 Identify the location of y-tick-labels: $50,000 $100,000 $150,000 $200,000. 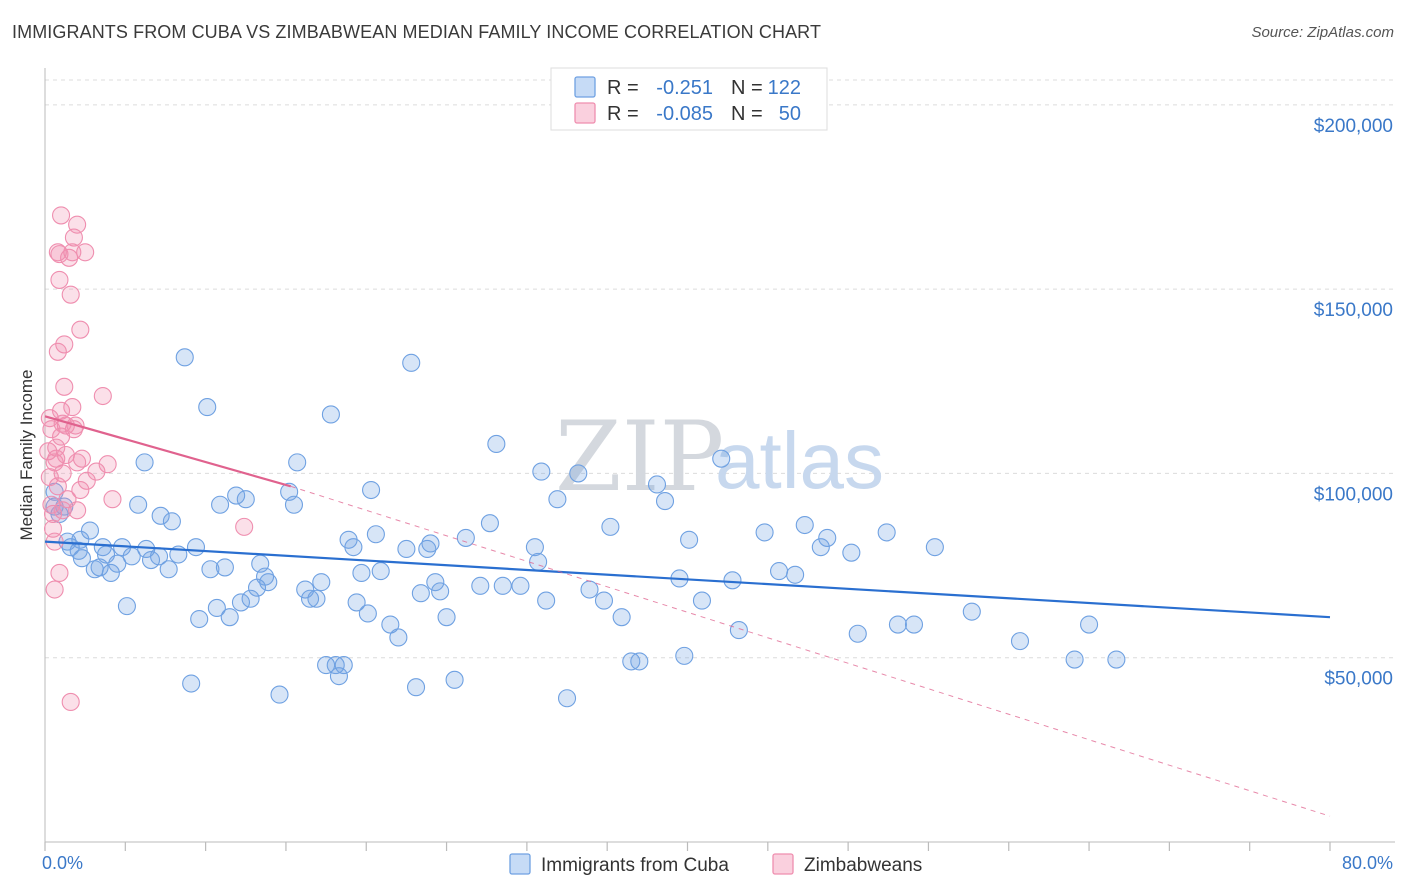
(1353, 403).